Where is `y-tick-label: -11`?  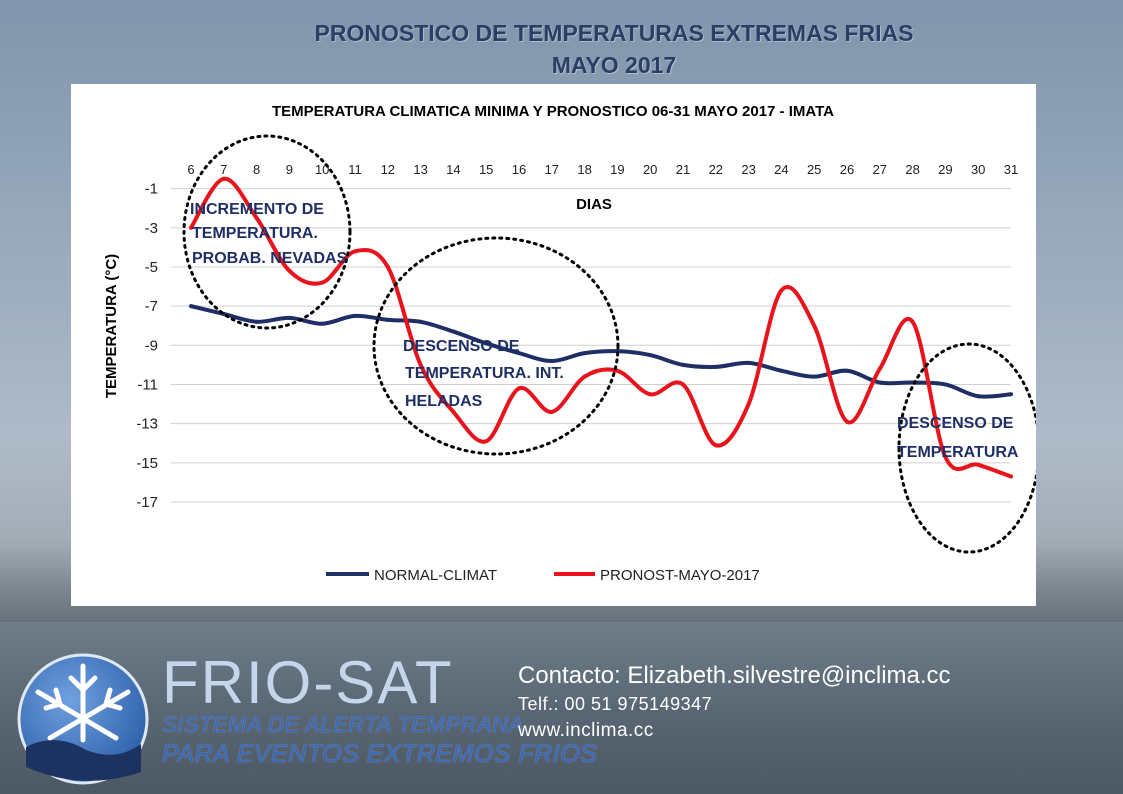 y-tick-label: -11 is located at coordinates (147, 384).